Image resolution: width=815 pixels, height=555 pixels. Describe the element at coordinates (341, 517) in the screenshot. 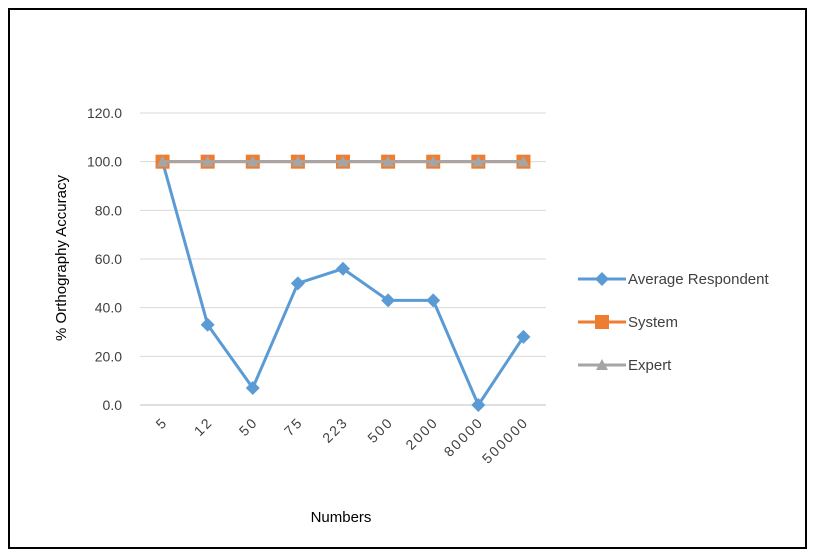

I see `x-axis-title: Numbers` at that location.